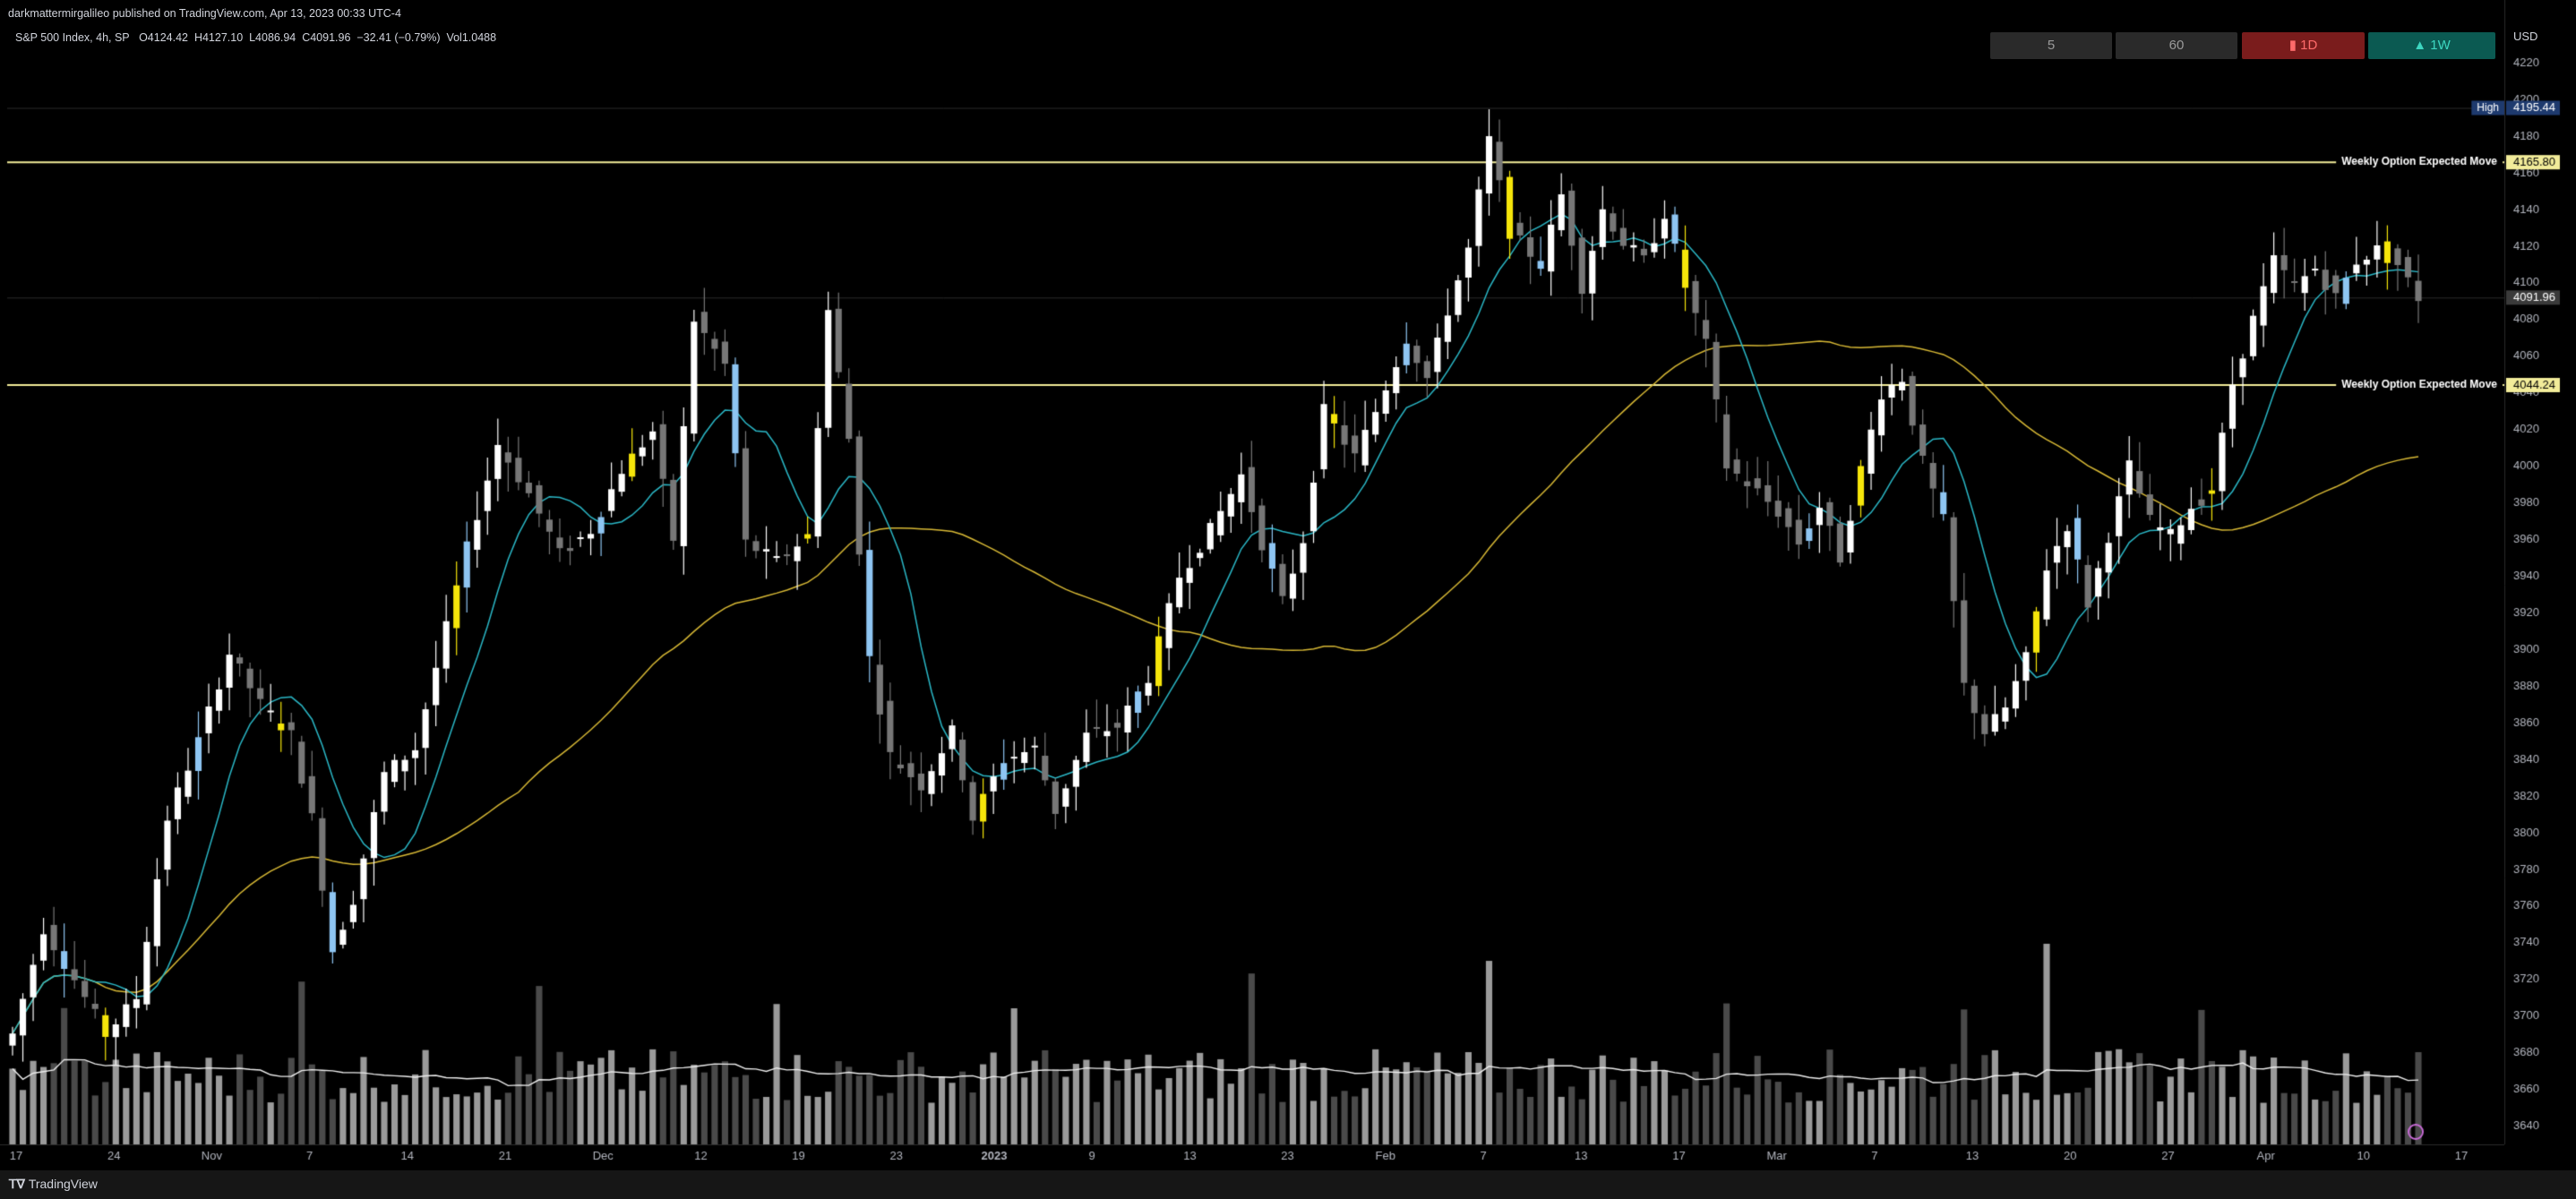  I want to click on timeframe-button-3: ▲ 1W, so click(2431, 45).